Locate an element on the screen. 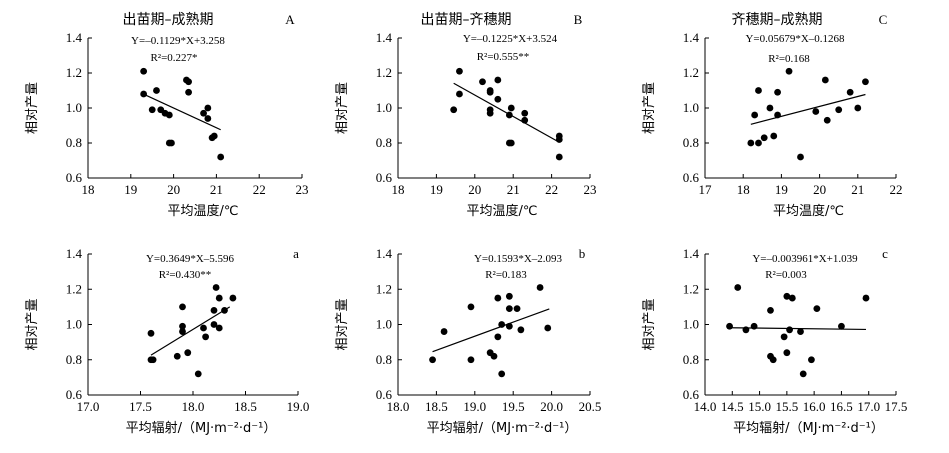 Image resolution: width=949 pixels, height=453 pixels. panel-a-x-tick-label: 18.5 is located at coordinates (245, 406).